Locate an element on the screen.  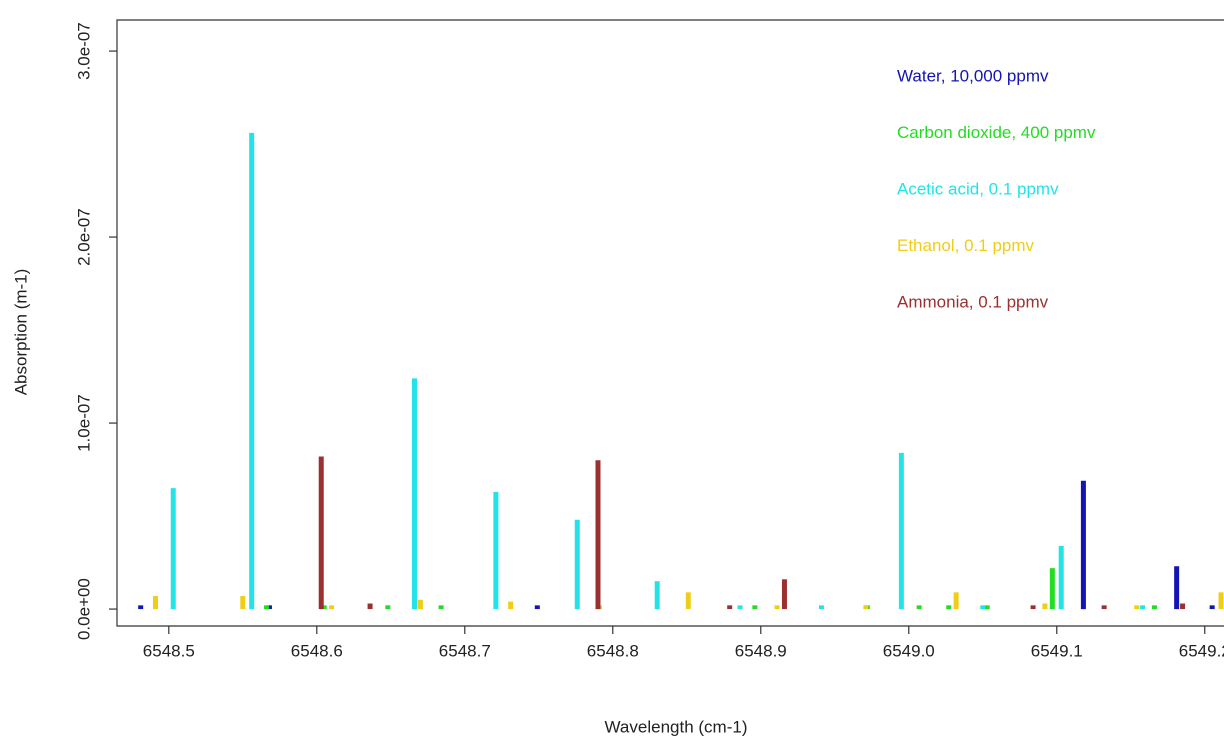
x-tick-label: 6548.6 is located at coordinates (317, 650).